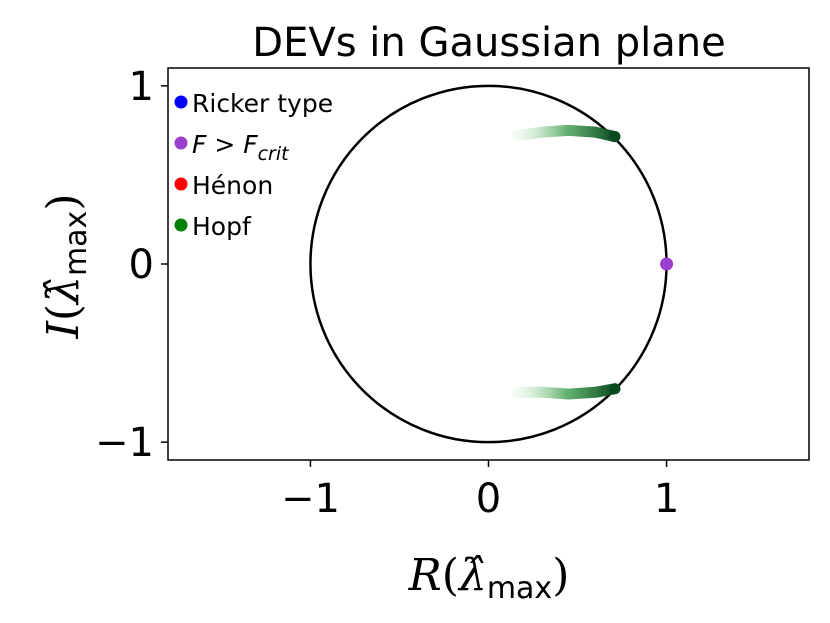 This screenshot has width=830, height=623. Describe the element at coordinates (241, 147) in the screenshot. I see `legend-label: F > Fcrit` at that location.